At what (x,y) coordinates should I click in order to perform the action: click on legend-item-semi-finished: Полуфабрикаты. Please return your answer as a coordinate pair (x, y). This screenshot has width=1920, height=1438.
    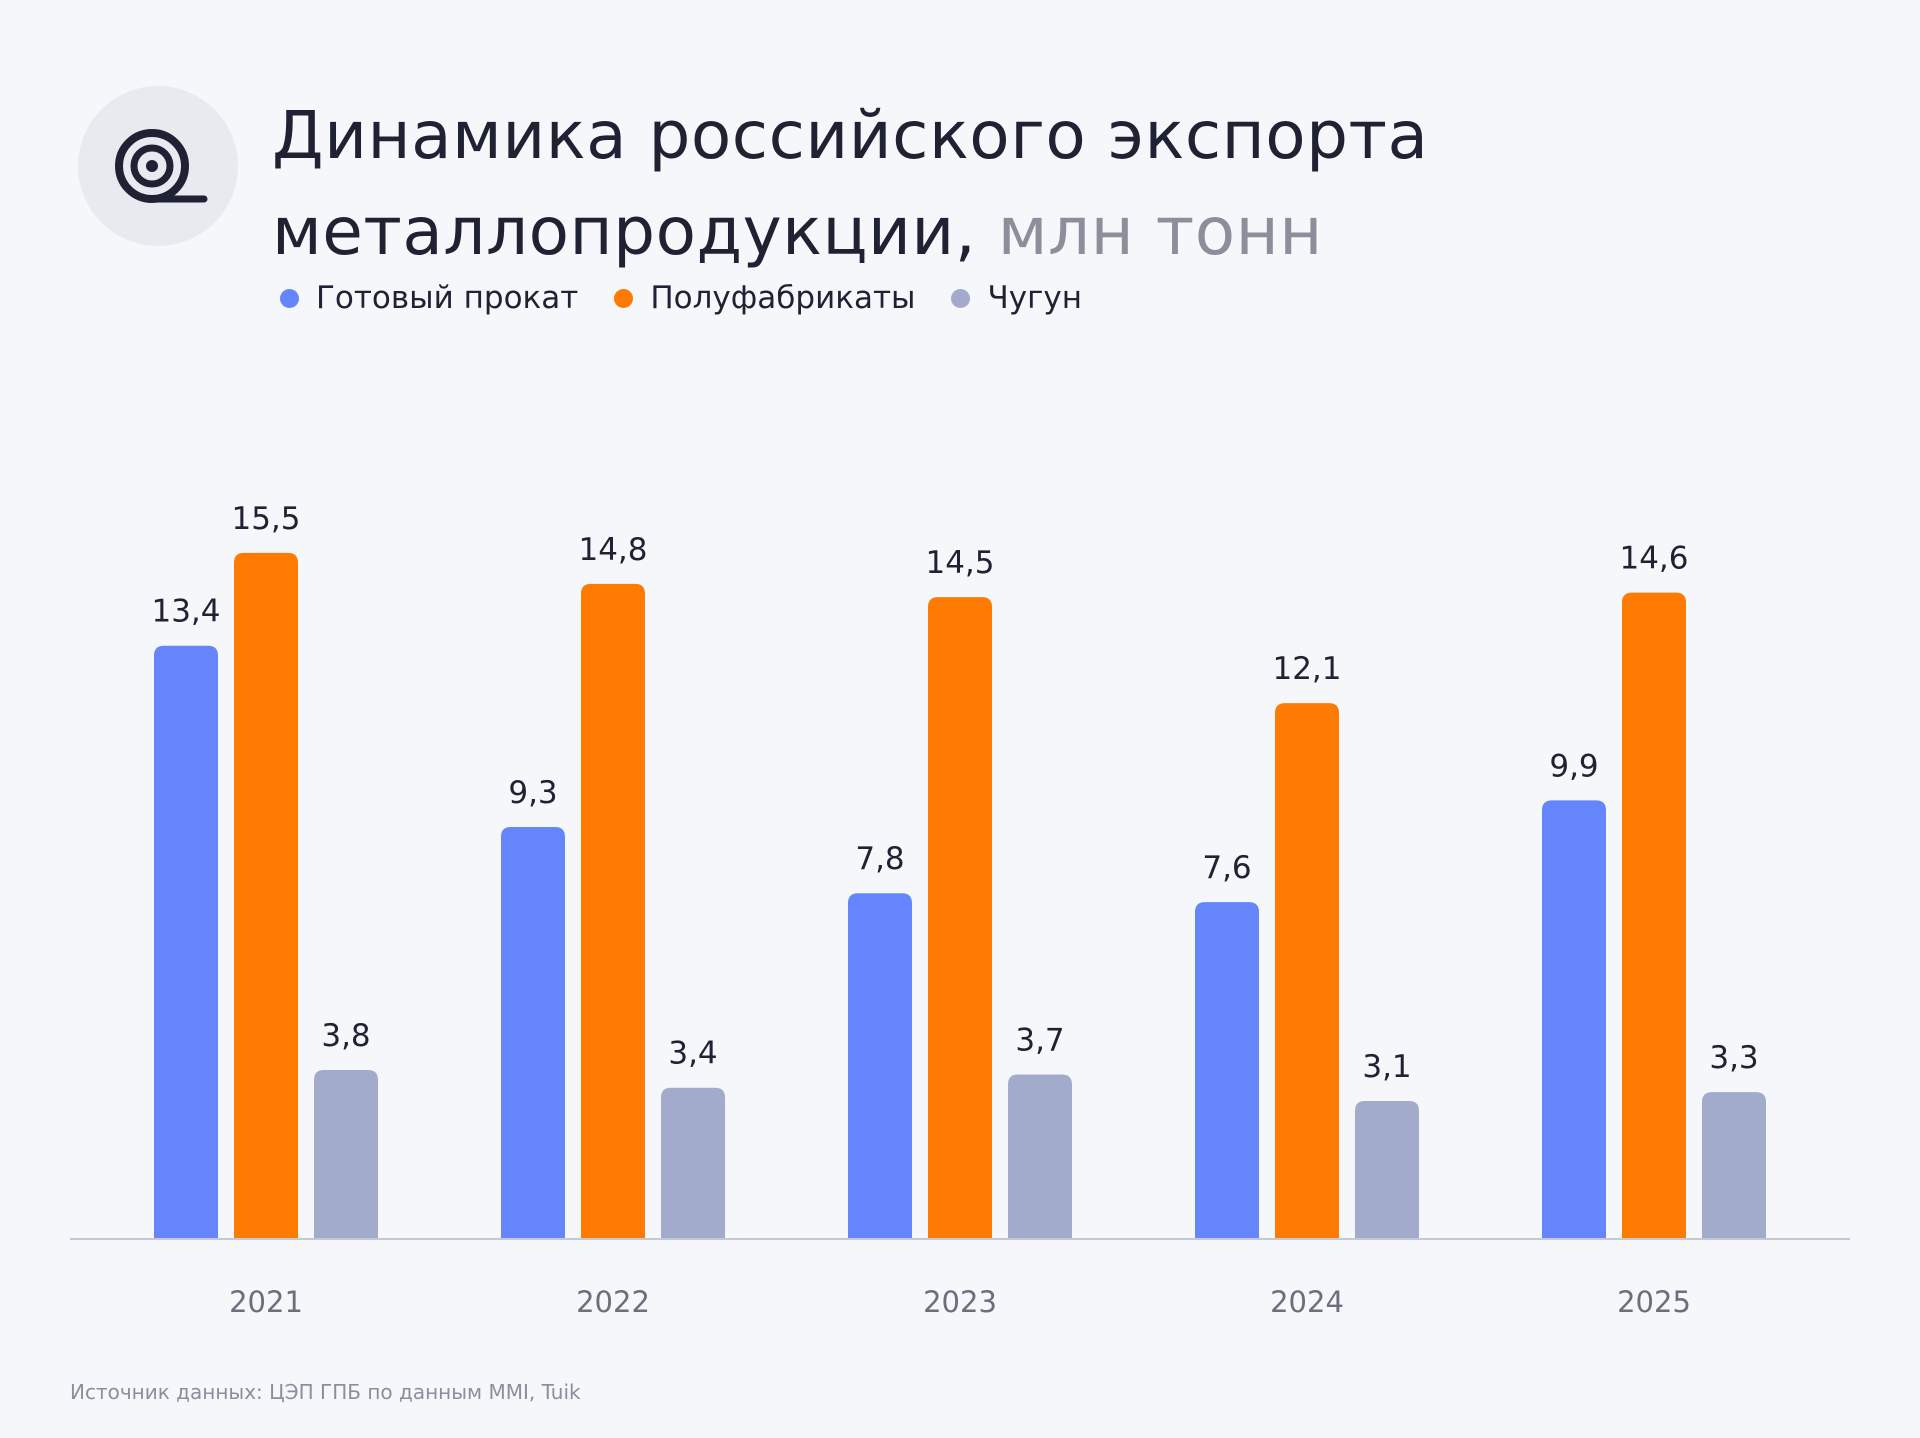
    Looking at the image, I should click on (764, 298).